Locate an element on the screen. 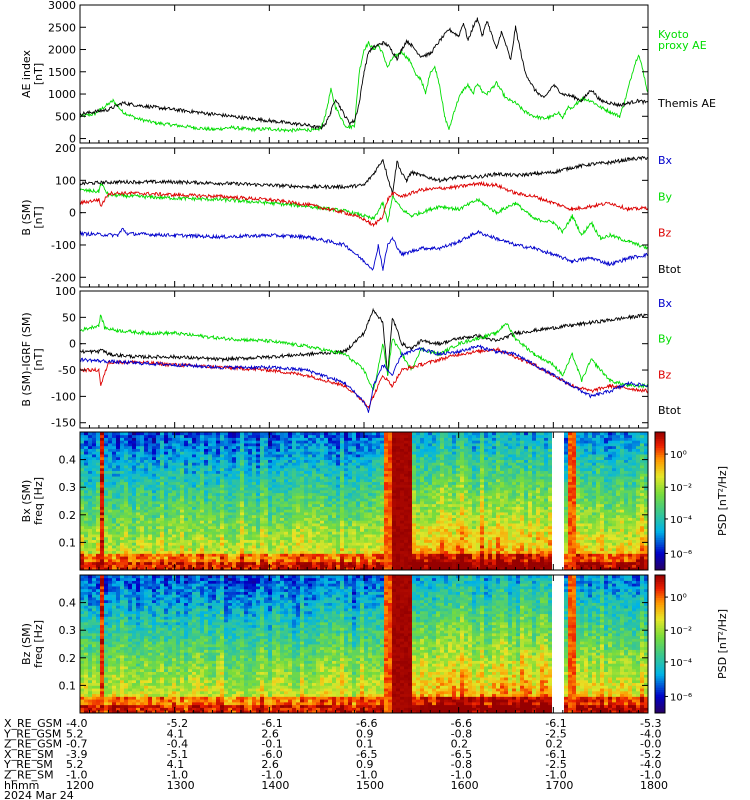  y-tick-label: 100 is located at coordinates (65, 180).